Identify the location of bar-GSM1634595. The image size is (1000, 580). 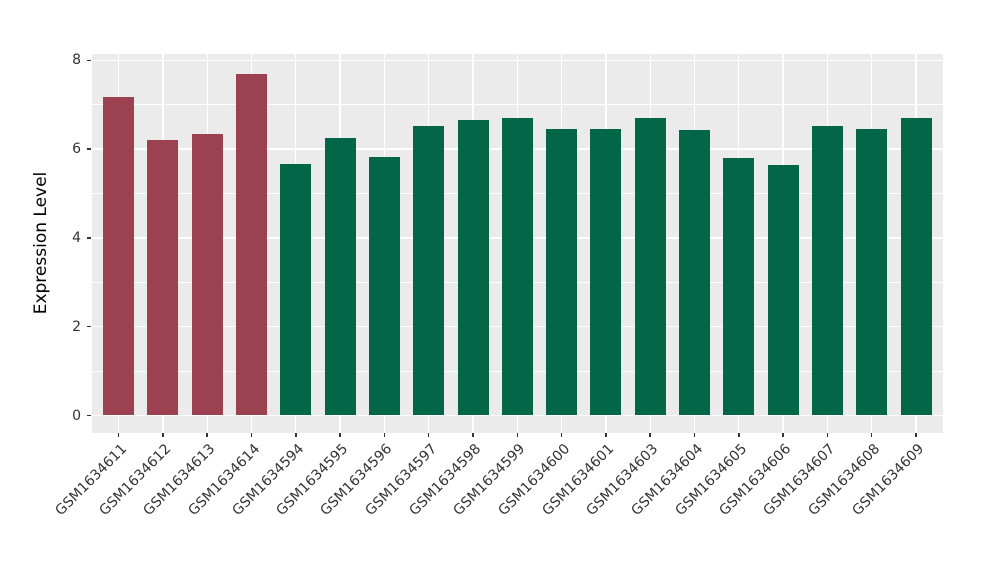
(340, 277).